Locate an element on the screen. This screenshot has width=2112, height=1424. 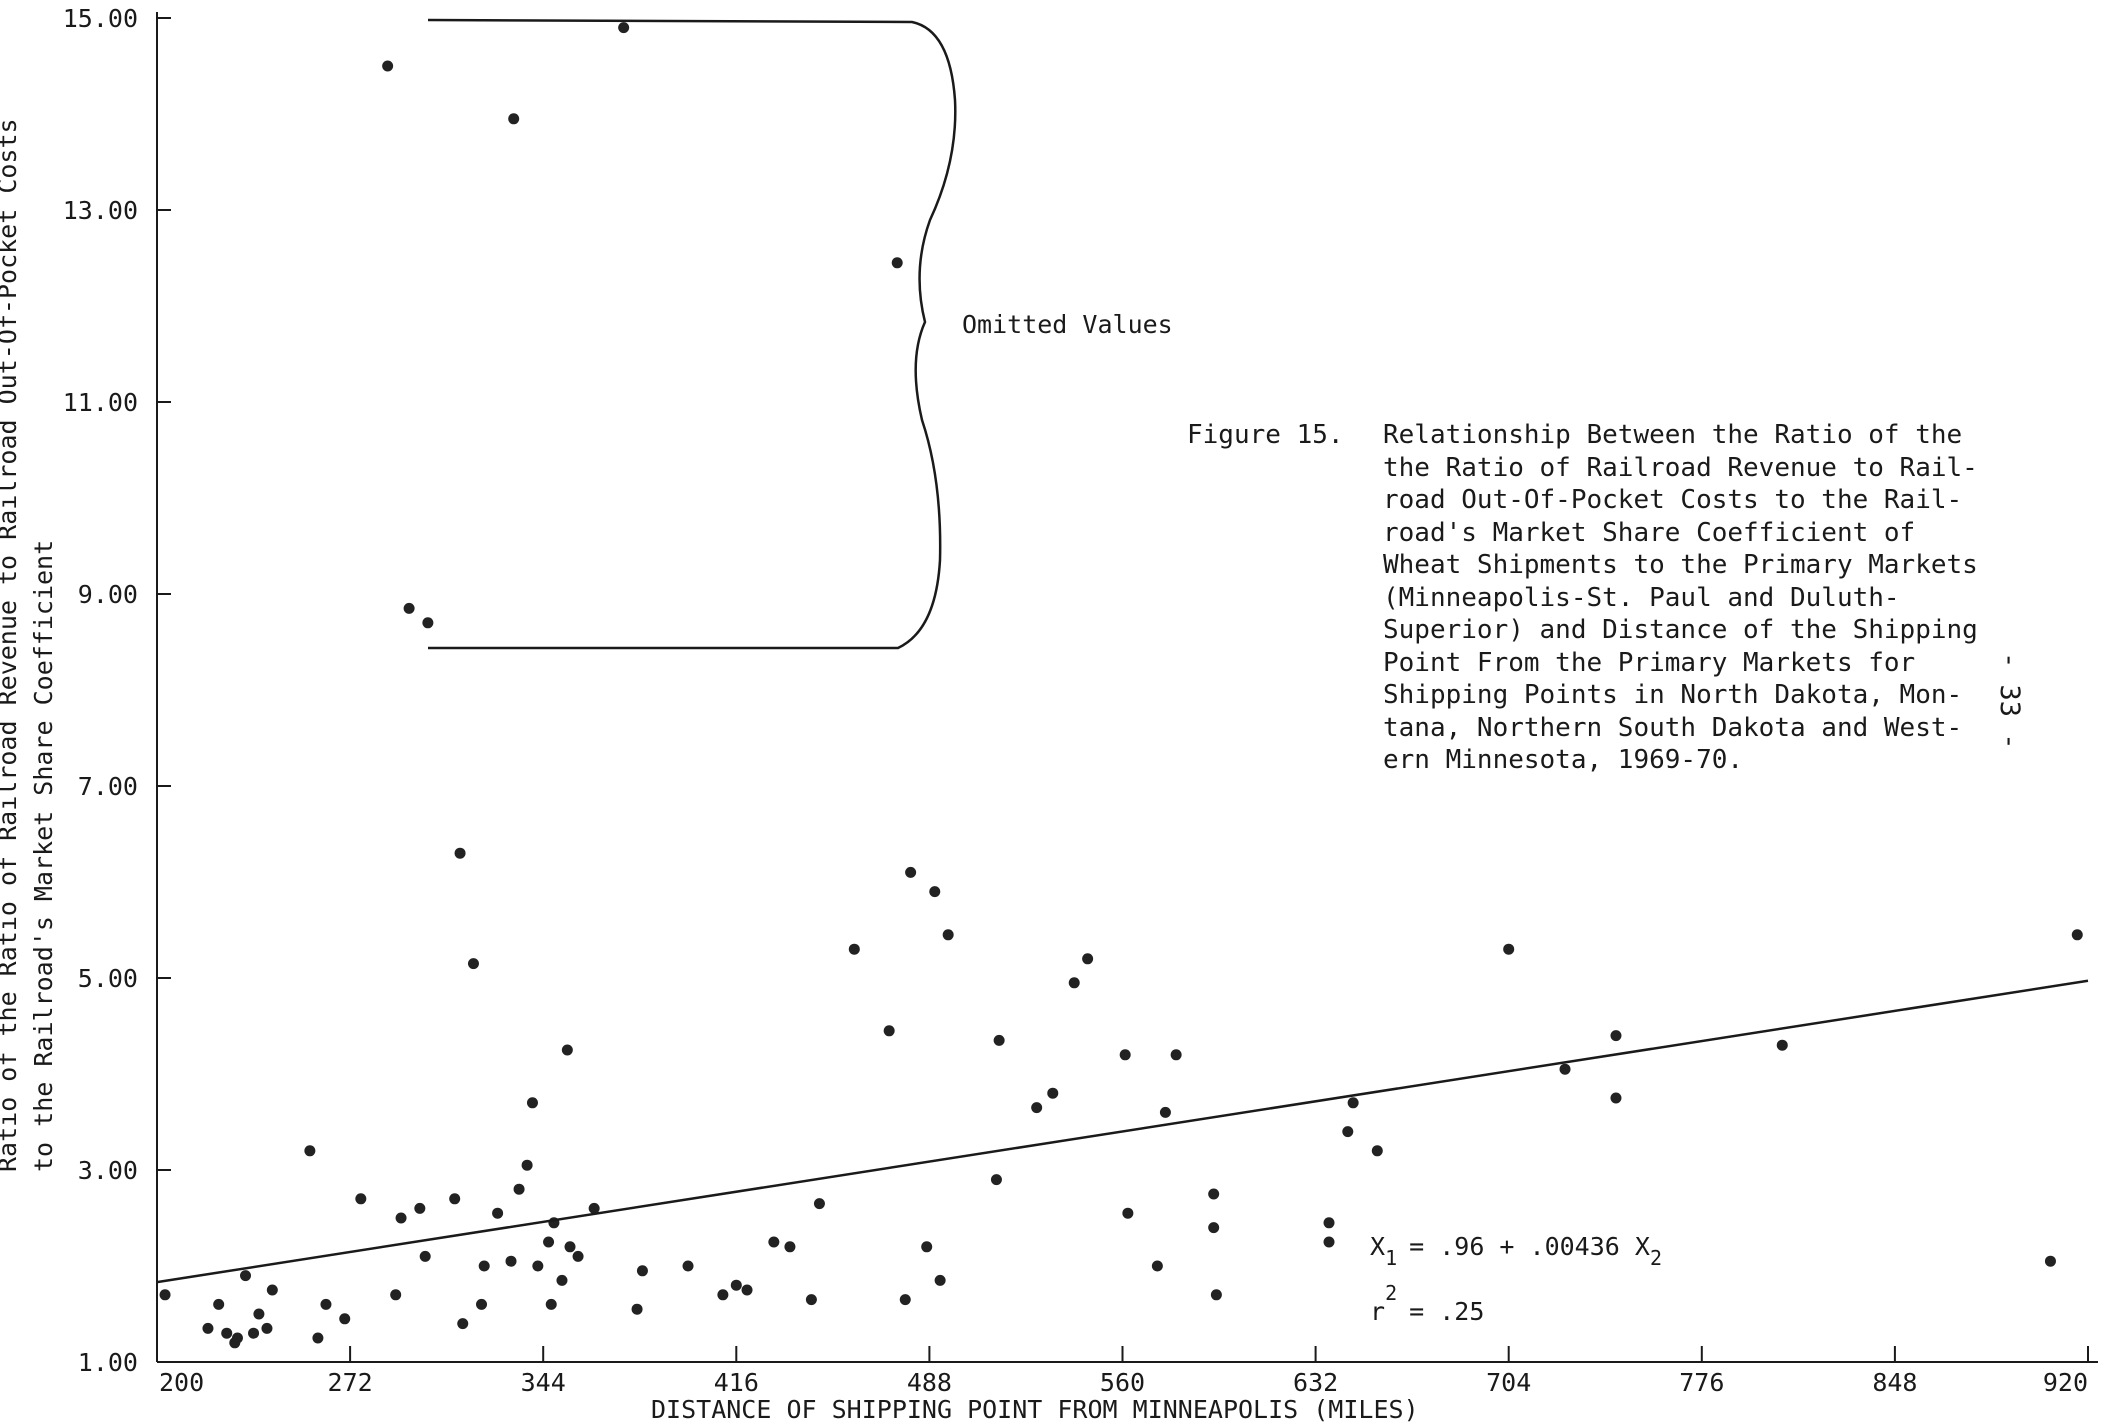
y-tick-label: 13.00 is located at coordinates (100, 210).